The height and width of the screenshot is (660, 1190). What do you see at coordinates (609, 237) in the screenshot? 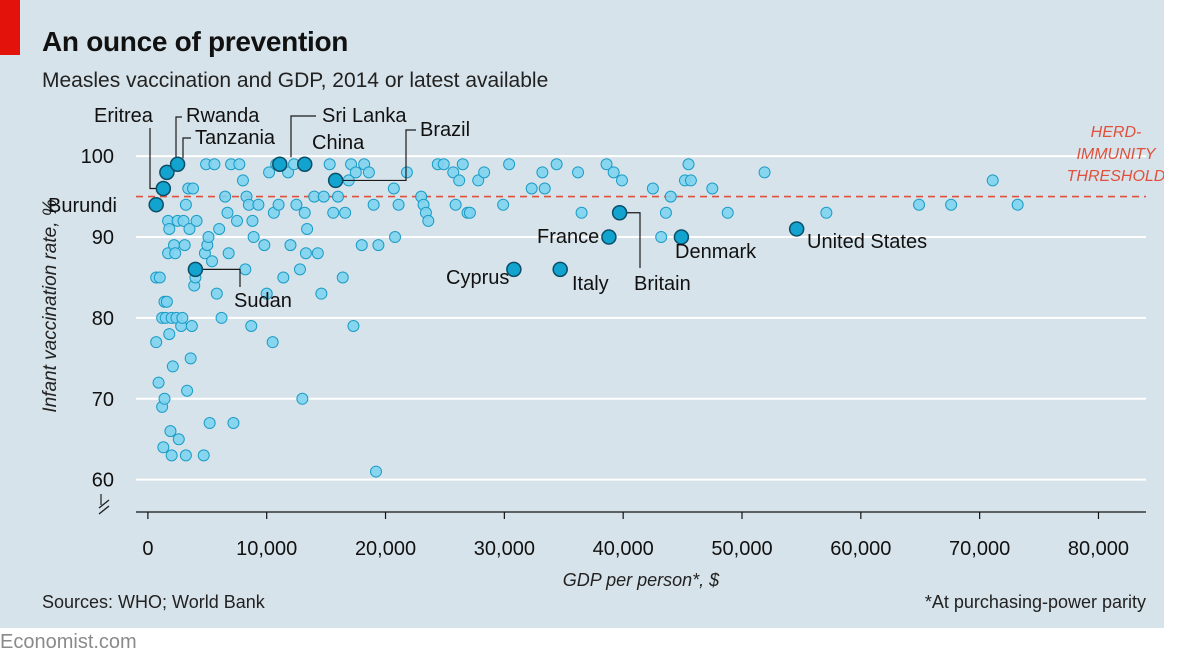
I see `highlight-point-france` at bounding box center [609, 237].